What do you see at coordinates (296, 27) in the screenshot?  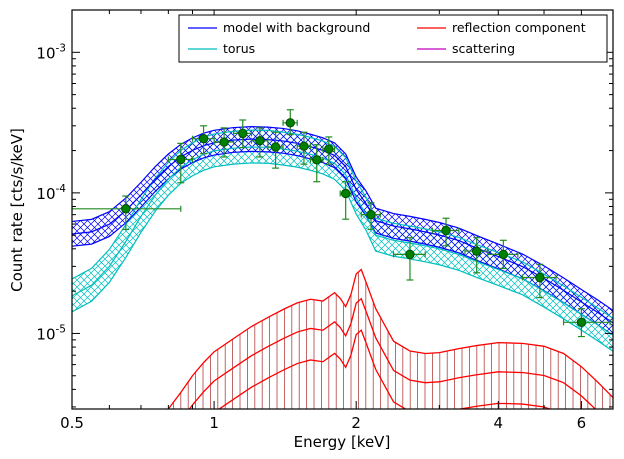 I see `legend-label-model-with-background: model with background` at bounding box center [296, 27].